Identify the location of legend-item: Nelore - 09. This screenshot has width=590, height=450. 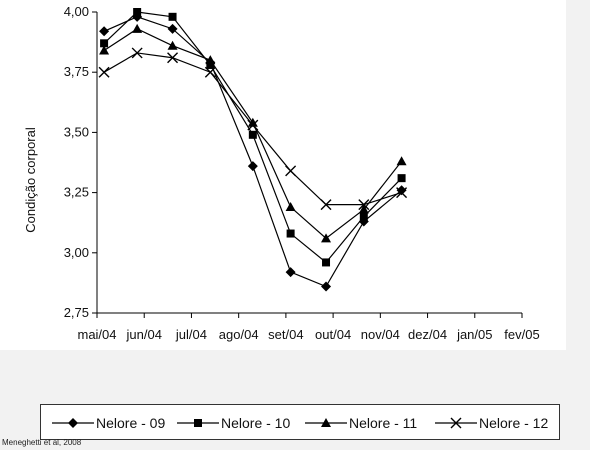
(108, 423).